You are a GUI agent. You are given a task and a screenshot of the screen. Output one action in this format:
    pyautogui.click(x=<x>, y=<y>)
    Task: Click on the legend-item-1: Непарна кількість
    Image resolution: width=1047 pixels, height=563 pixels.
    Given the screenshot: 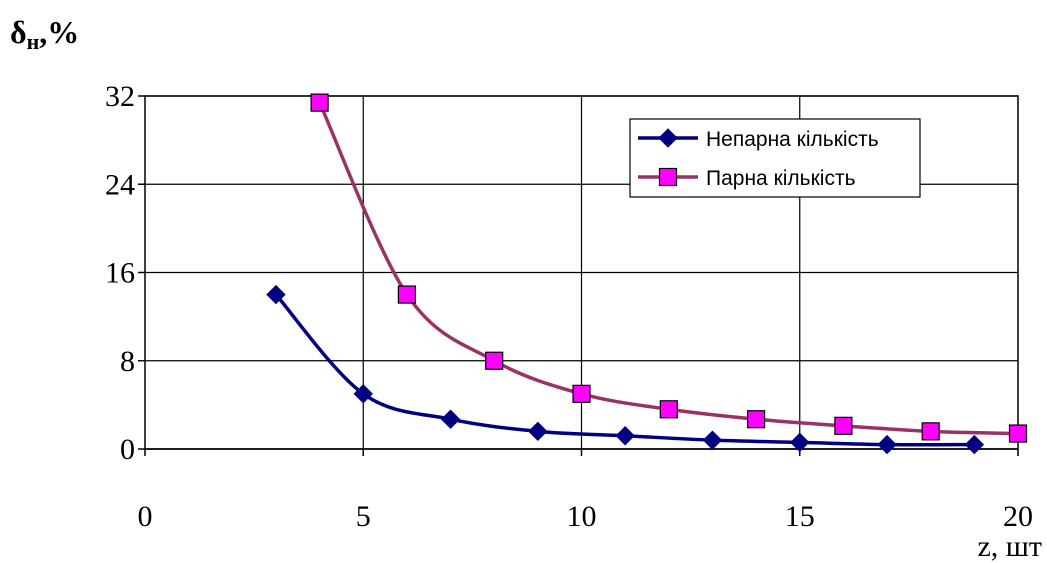 What is the action you would take?
    pyautogui.click(x=758, y=139)
    